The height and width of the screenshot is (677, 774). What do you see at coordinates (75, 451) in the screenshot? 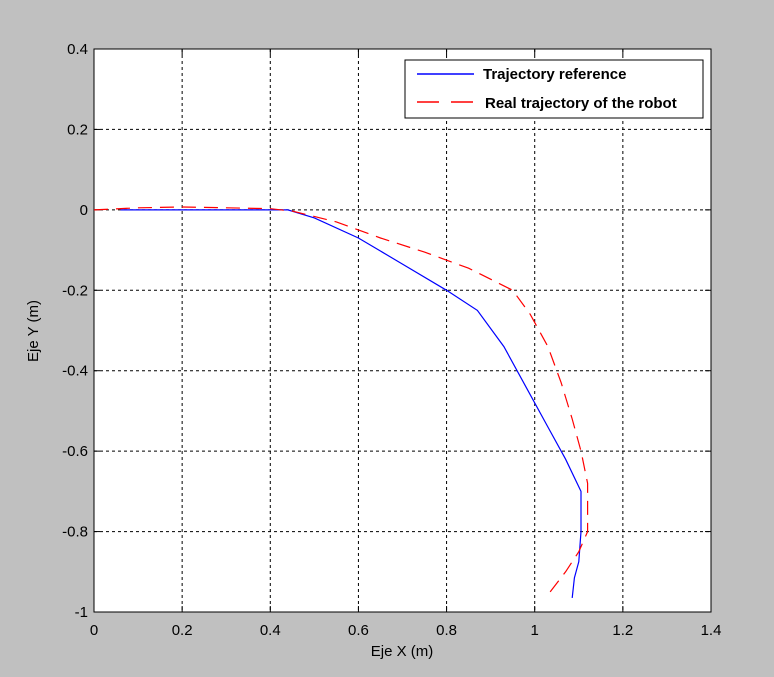
I see `y-tick-label: -0.6` at bounding box center [75, 451].